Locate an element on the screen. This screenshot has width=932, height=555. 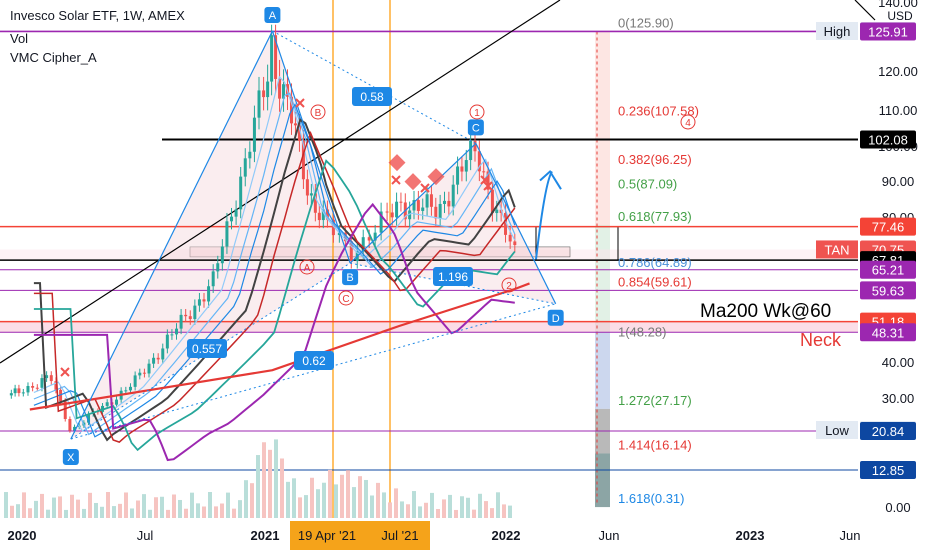
price-badge-label-bg is located at coordinates (837, 249).